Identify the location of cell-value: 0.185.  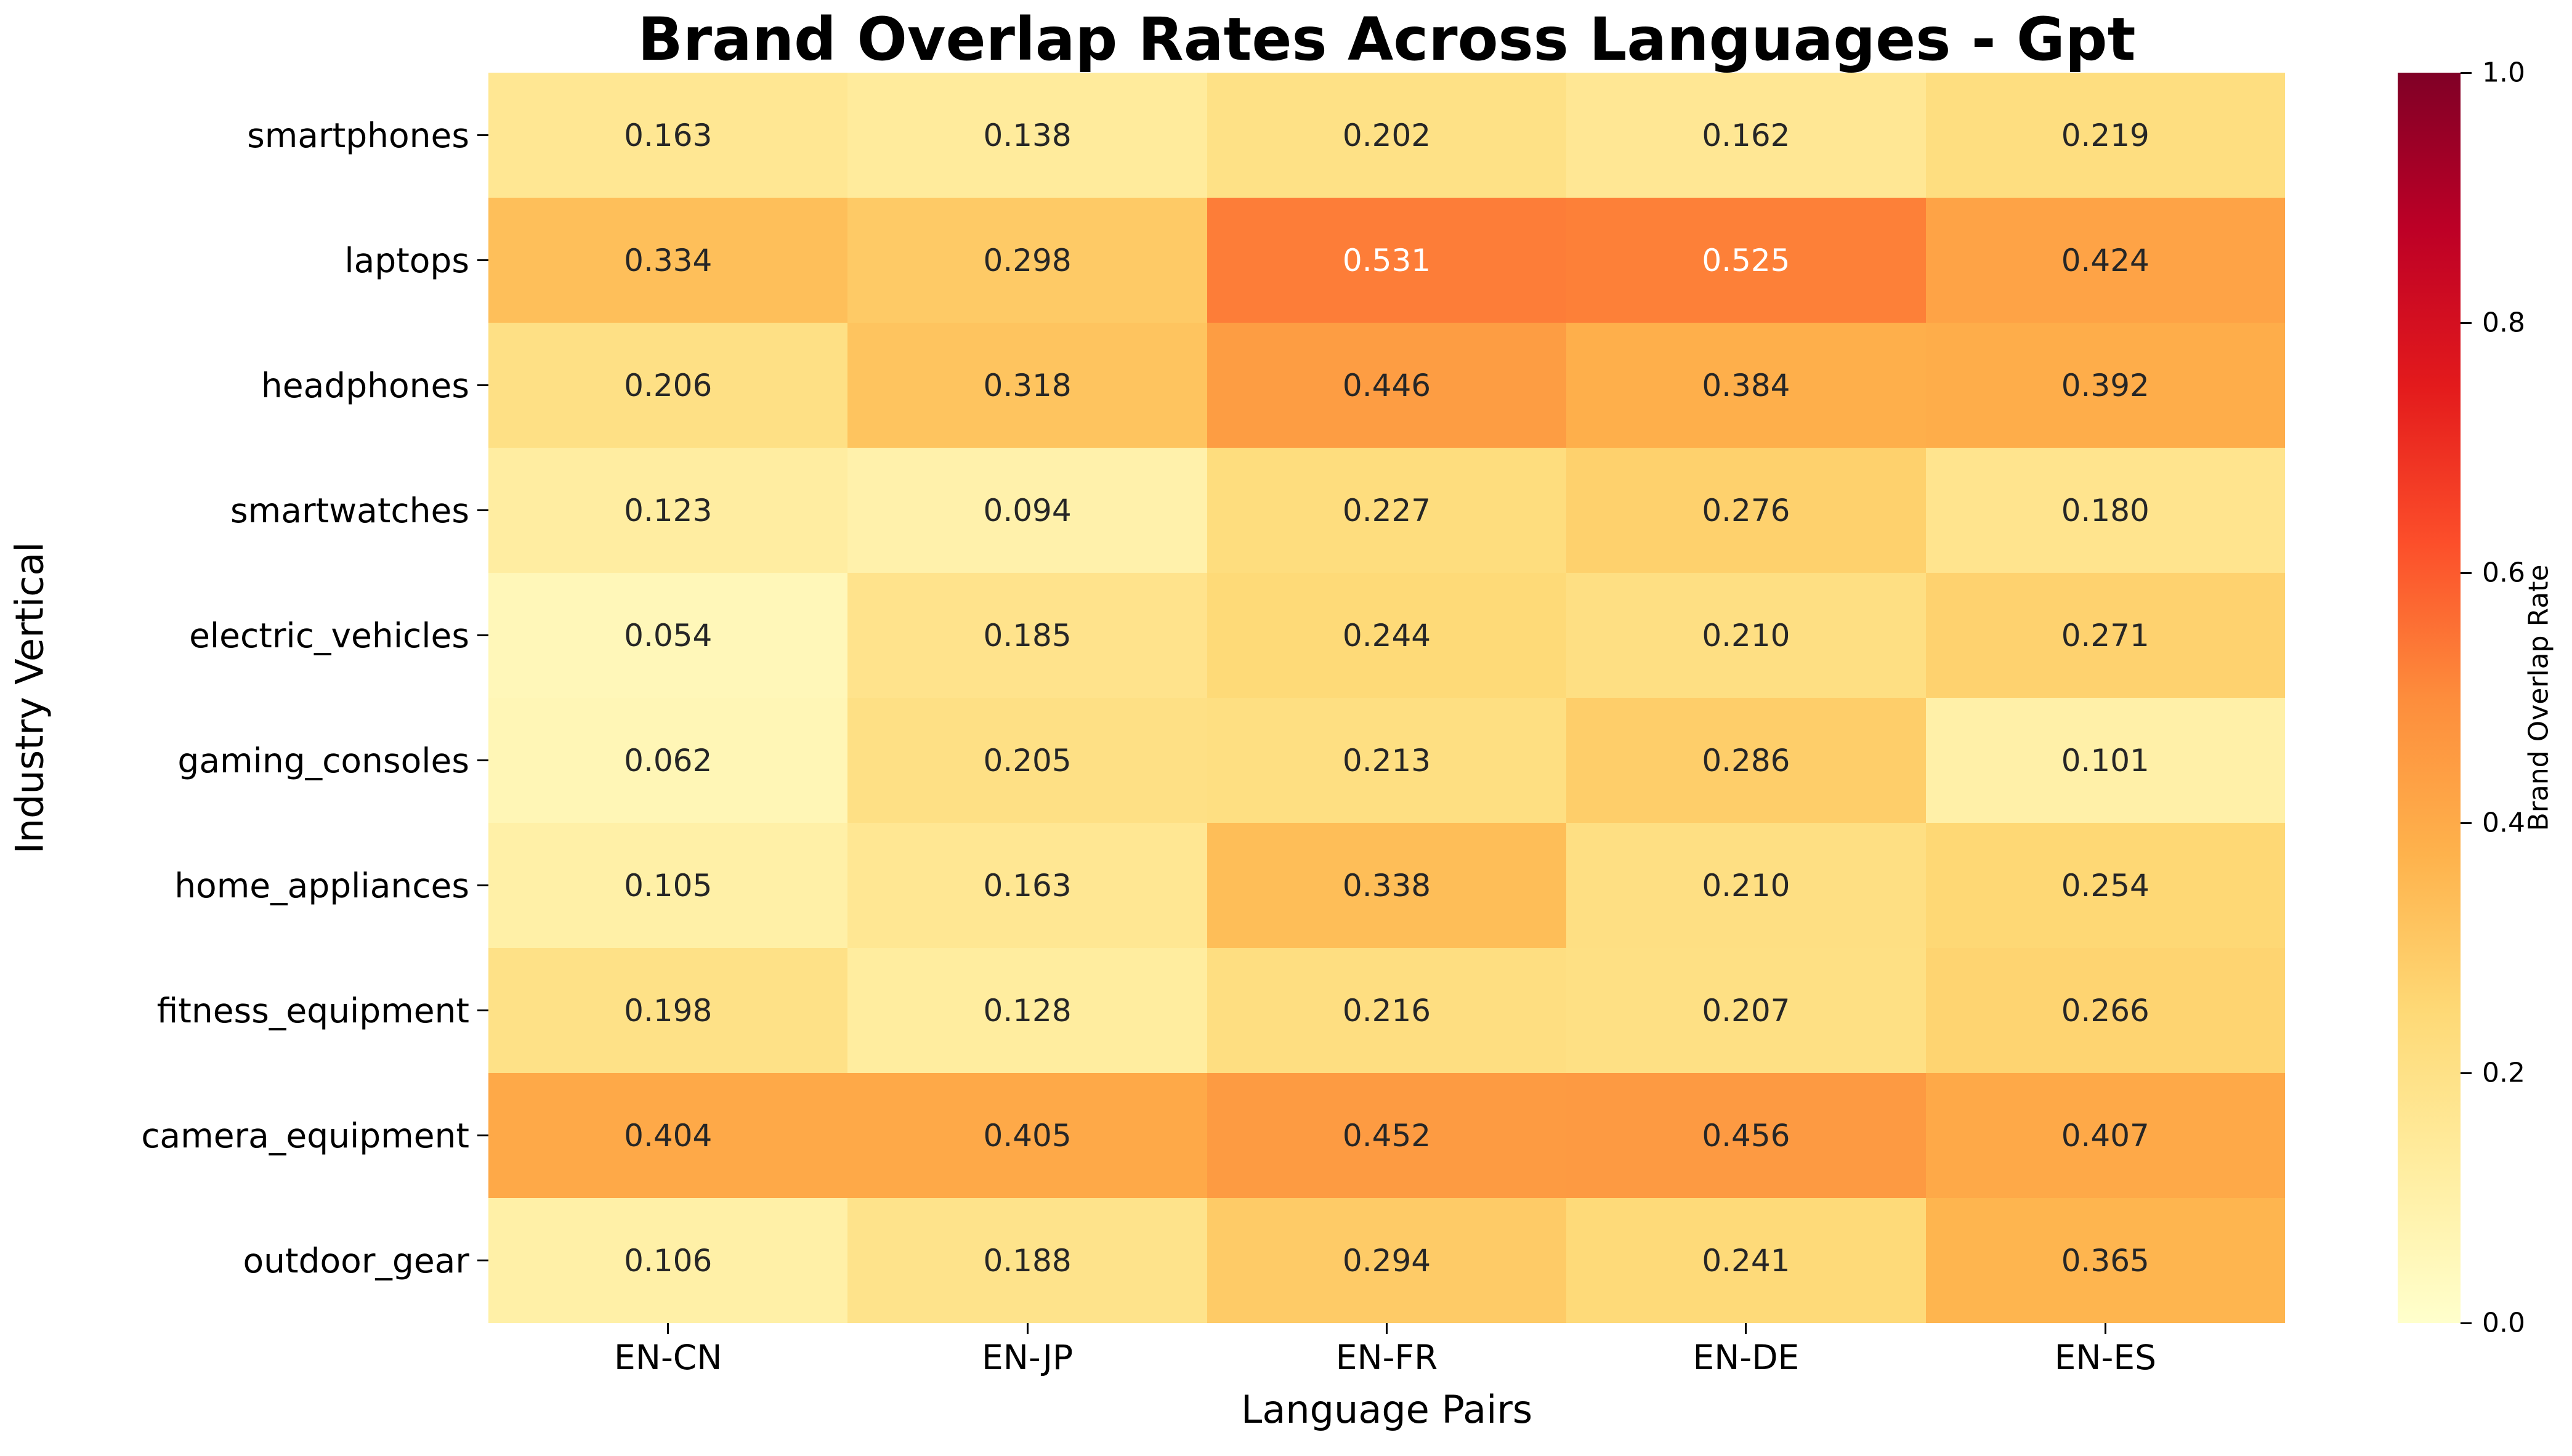
(1027, 635).